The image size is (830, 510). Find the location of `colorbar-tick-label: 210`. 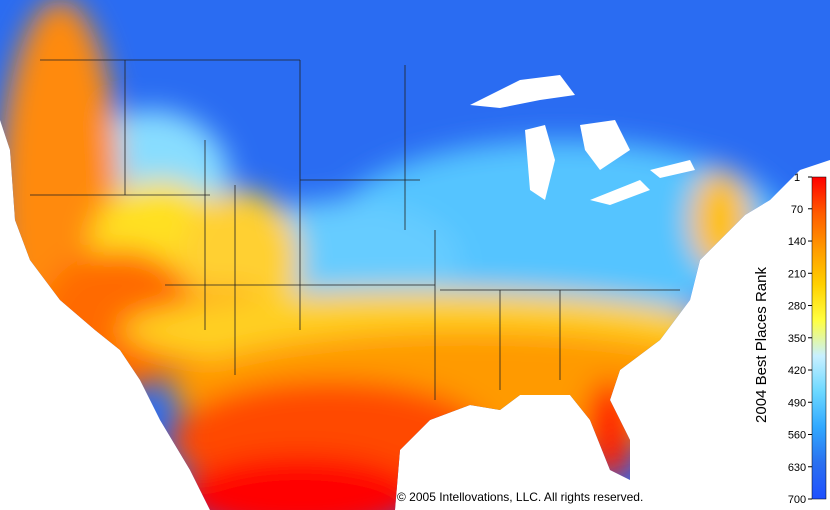

colorbar-tick-label: 210 is located at coordinates (797, 274).